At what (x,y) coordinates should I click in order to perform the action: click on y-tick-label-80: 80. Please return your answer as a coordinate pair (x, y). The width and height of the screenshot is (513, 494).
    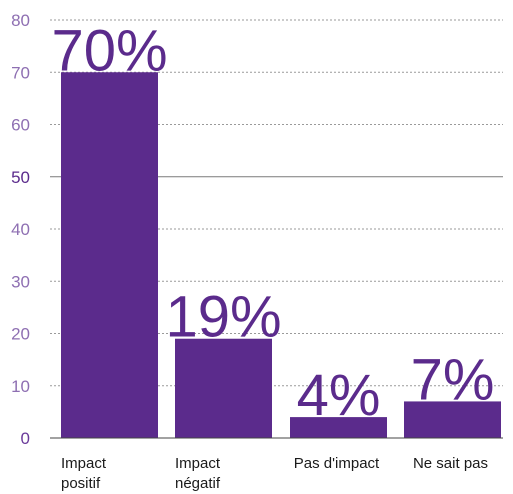
    Looking at the image, I should click on (20, 20).